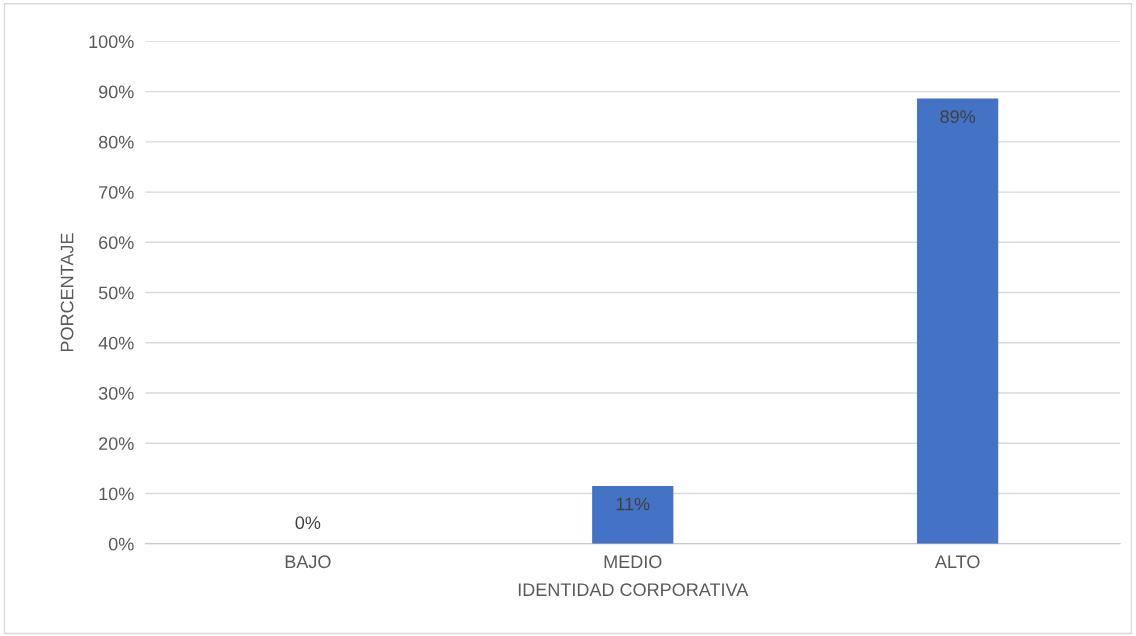 Image resolution: width=1136 pixels, height=636 pixels. I want to click on y-tick-label: 60%, so click(116, 243).